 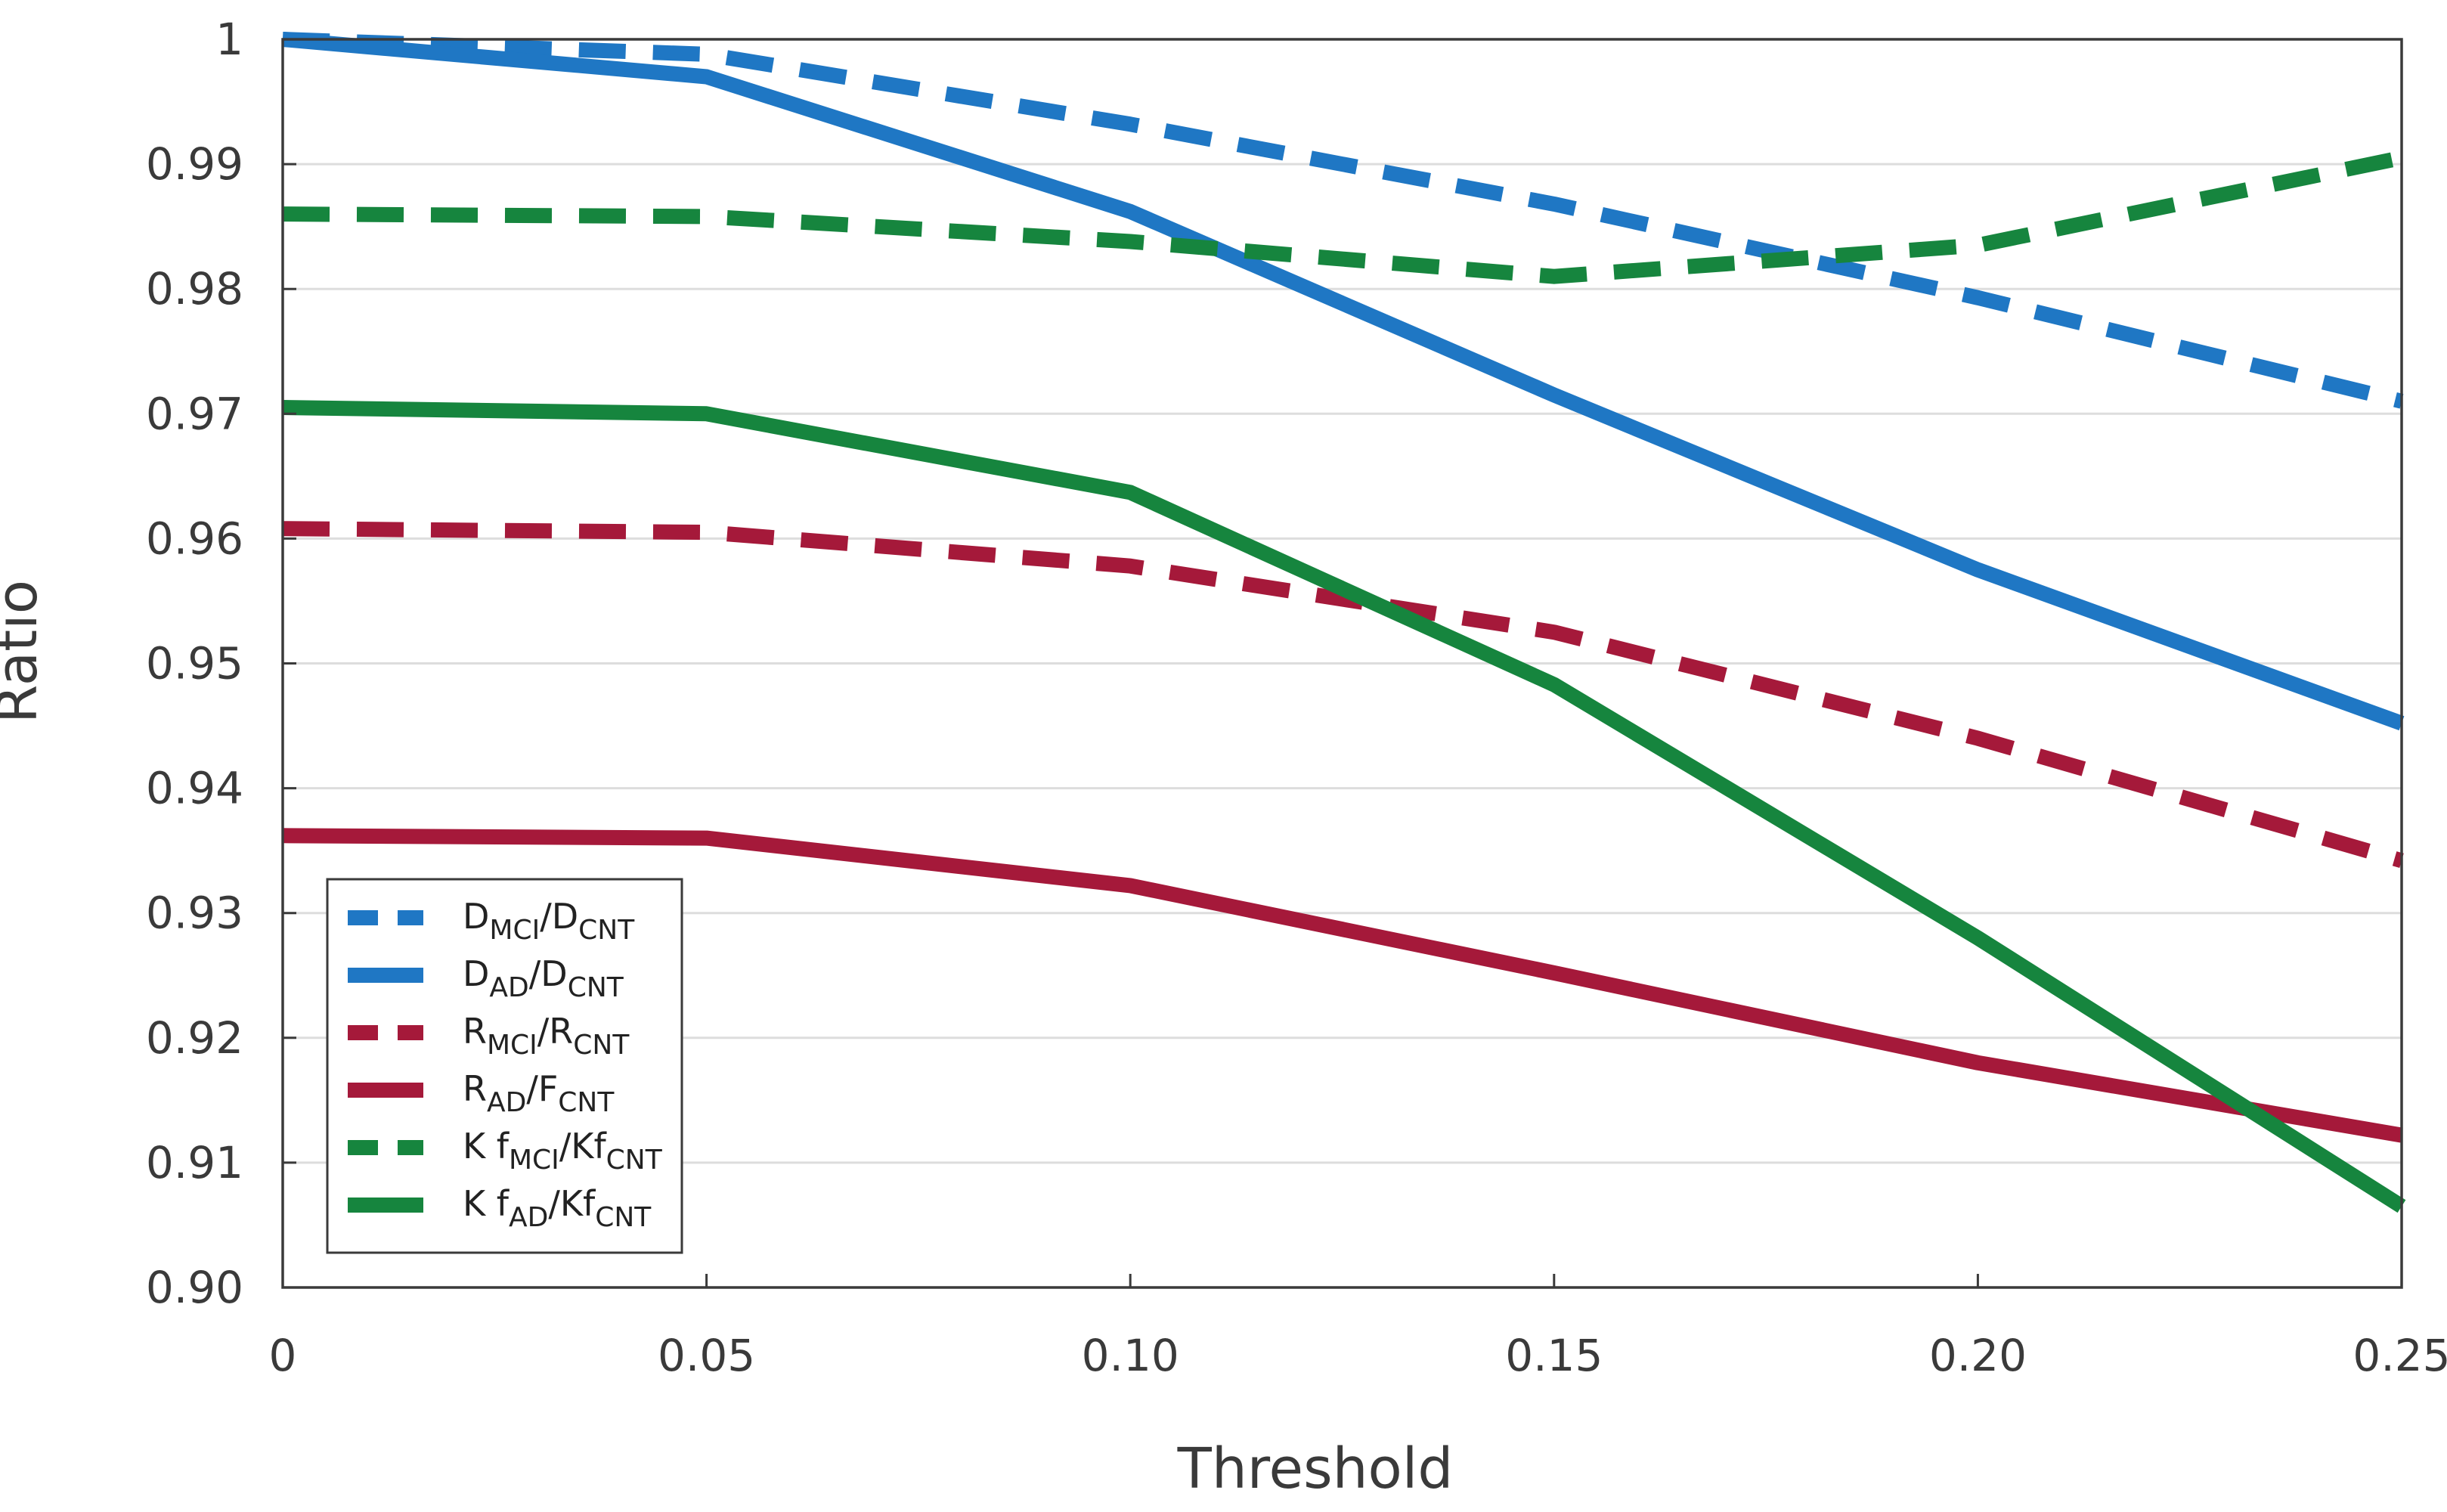 I want to click on y-tick-label: 0.92, so click(x=194, y=1038).